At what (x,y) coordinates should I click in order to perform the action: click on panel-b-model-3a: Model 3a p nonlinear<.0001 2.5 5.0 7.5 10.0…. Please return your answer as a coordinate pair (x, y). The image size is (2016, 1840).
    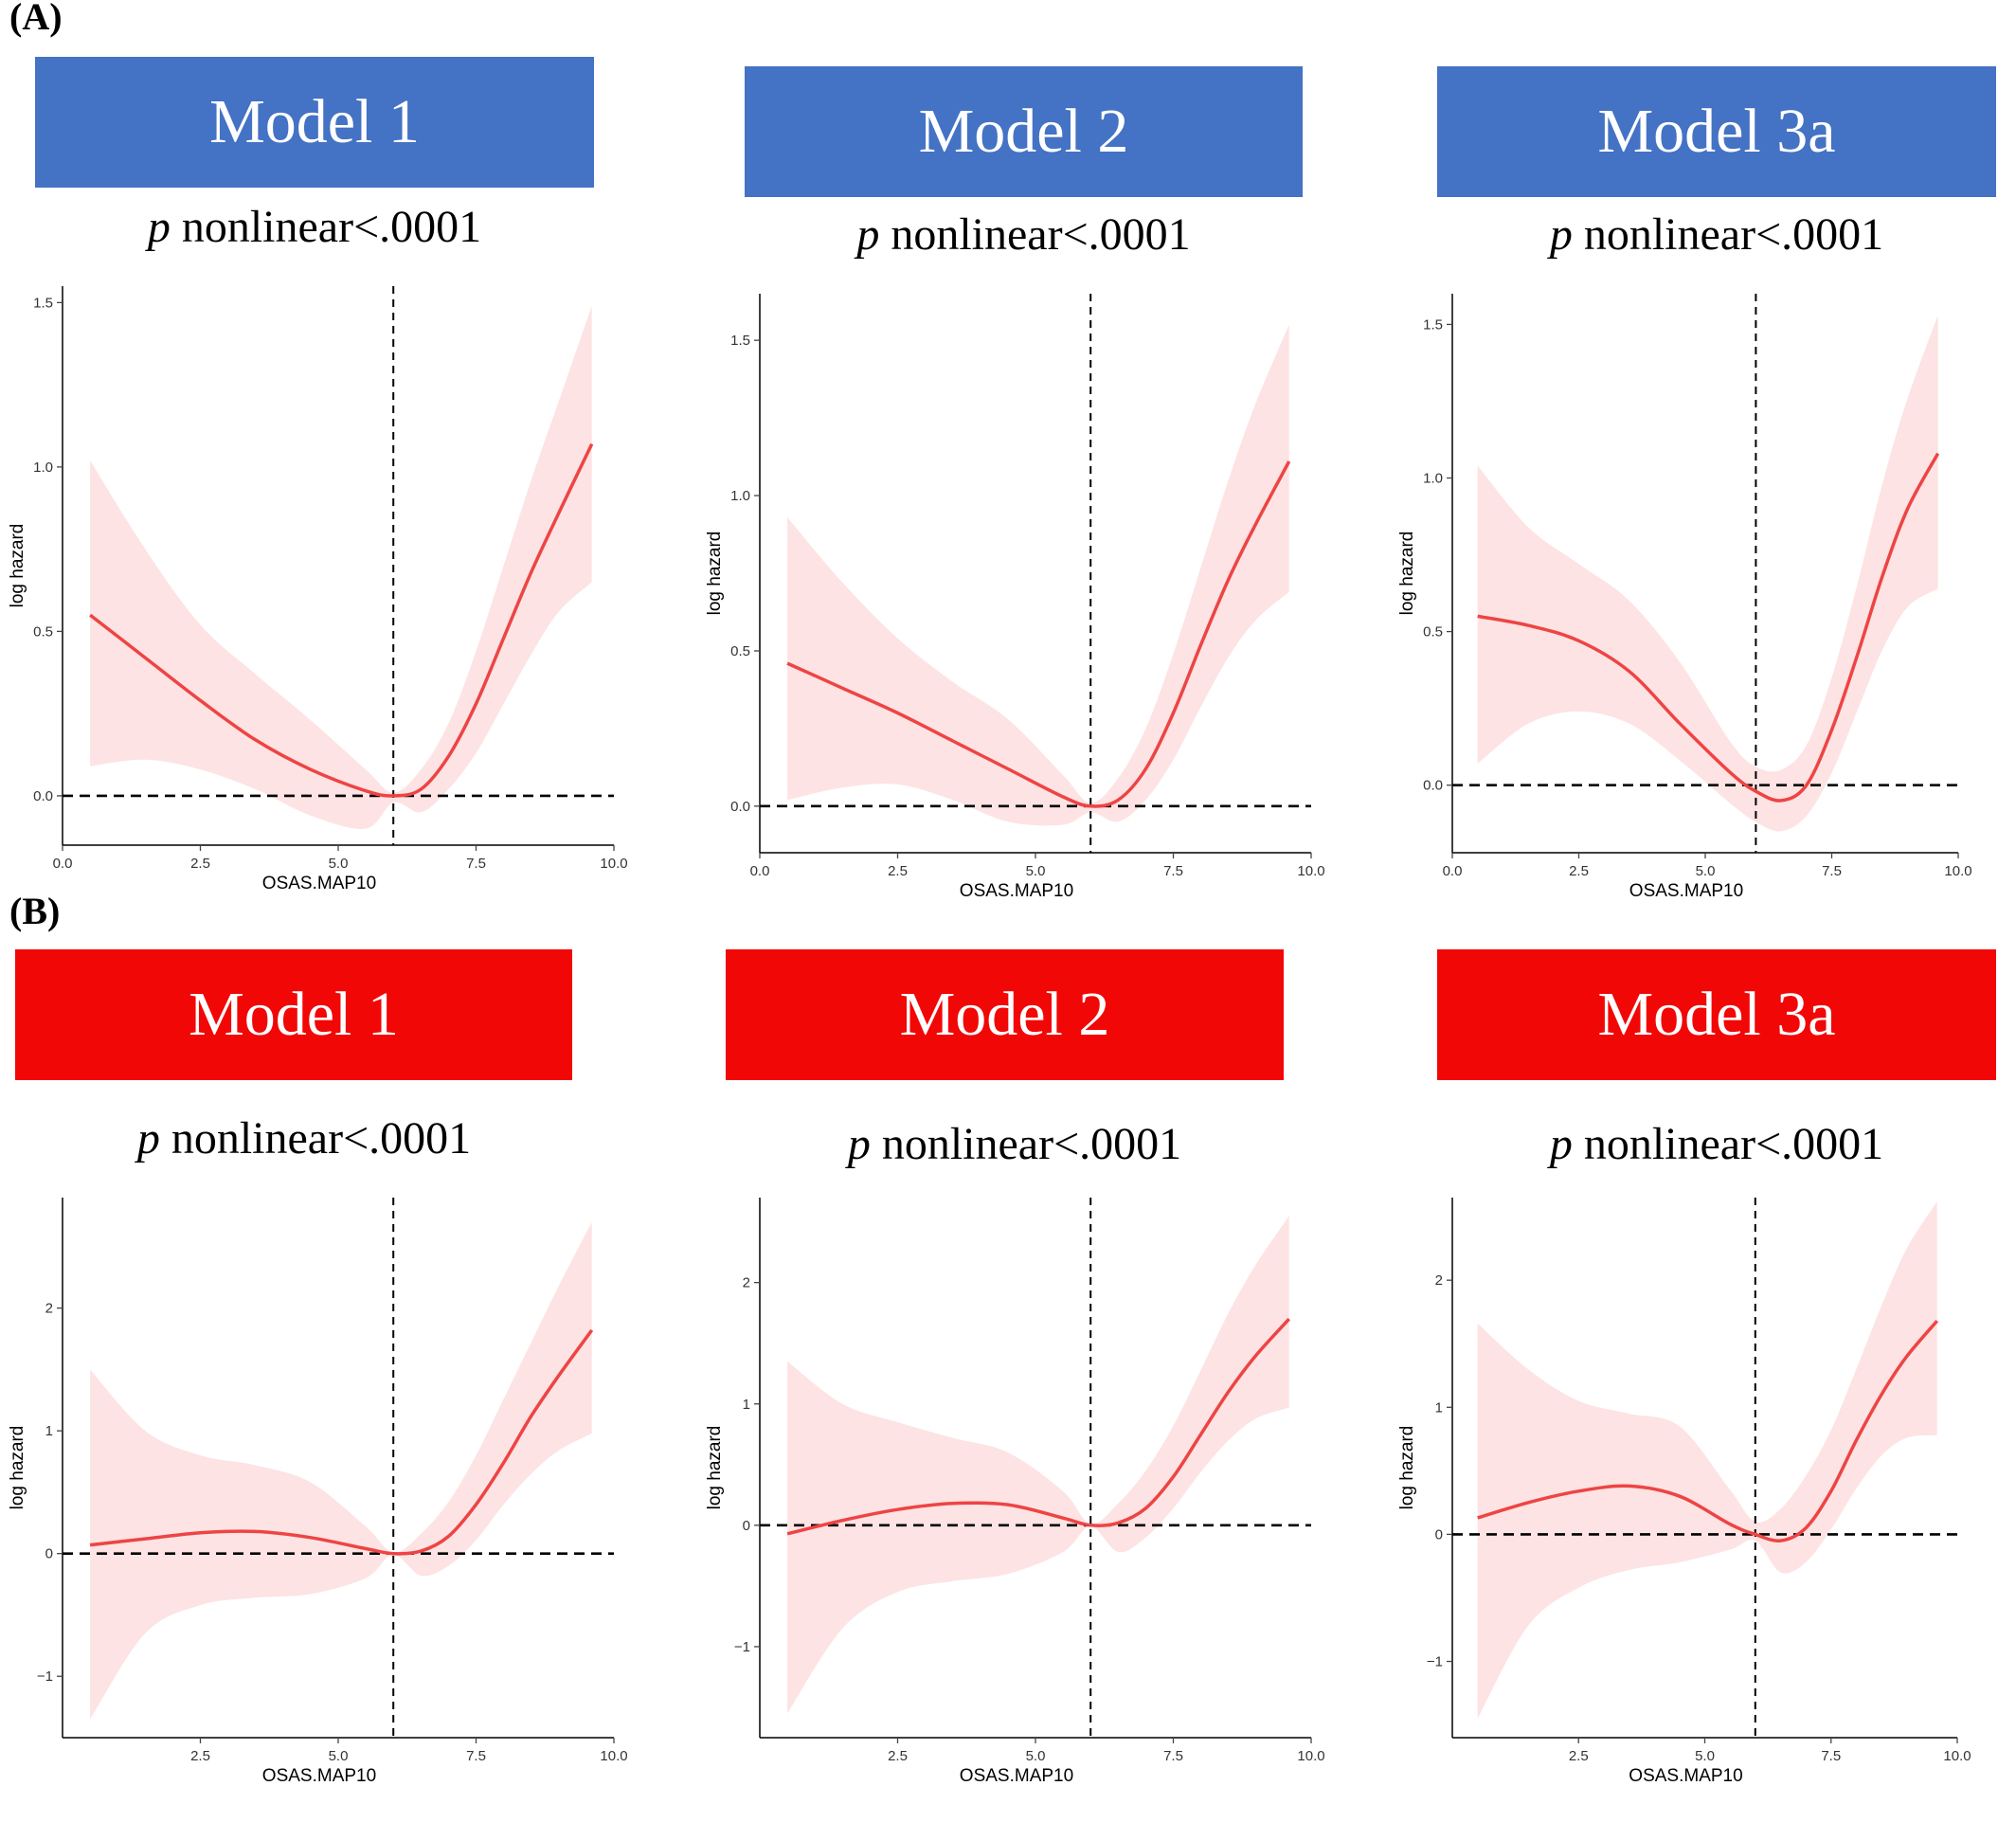
    Looking at the image, I should click on (1706, 1394).